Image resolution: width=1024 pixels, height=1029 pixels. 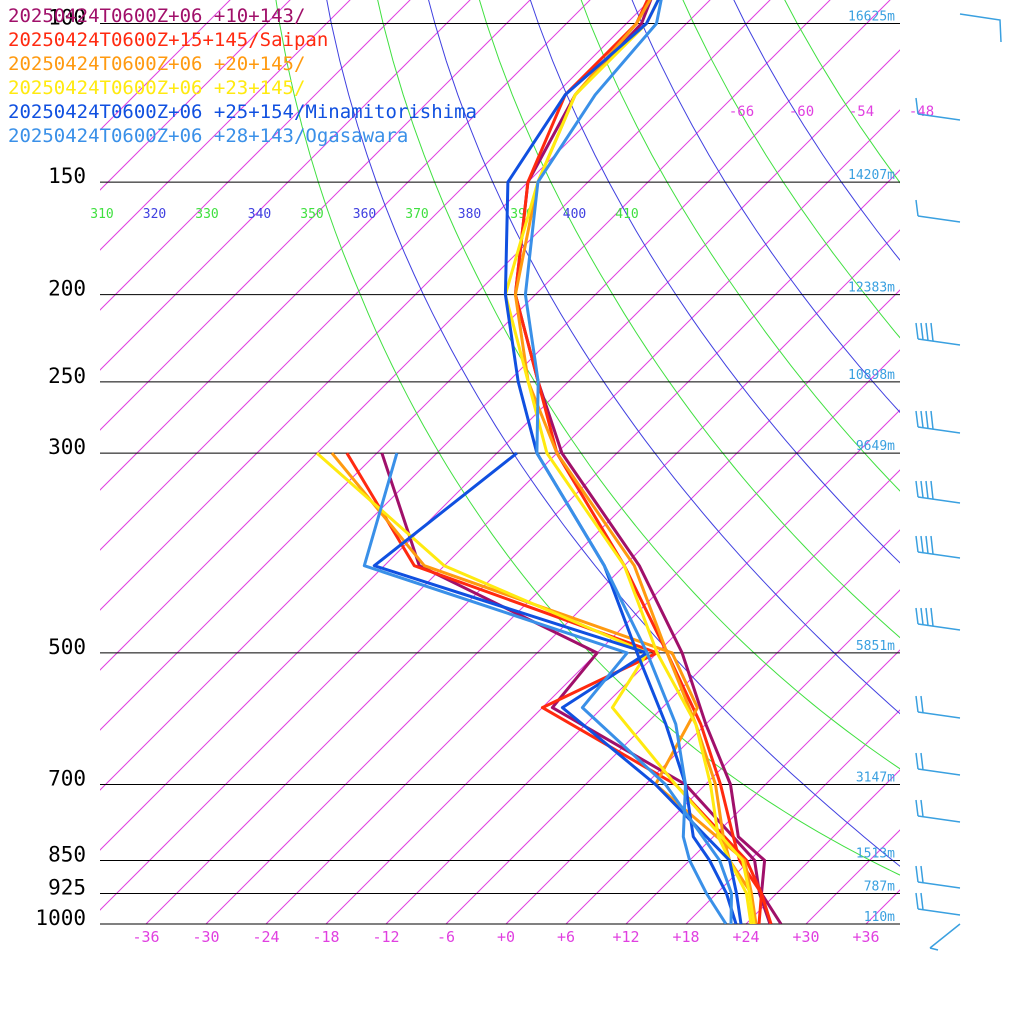 What do you see at coordinates (67, 854) in the screenshot?
I see `pressure-label: 850` at bounding box center [67, 854].